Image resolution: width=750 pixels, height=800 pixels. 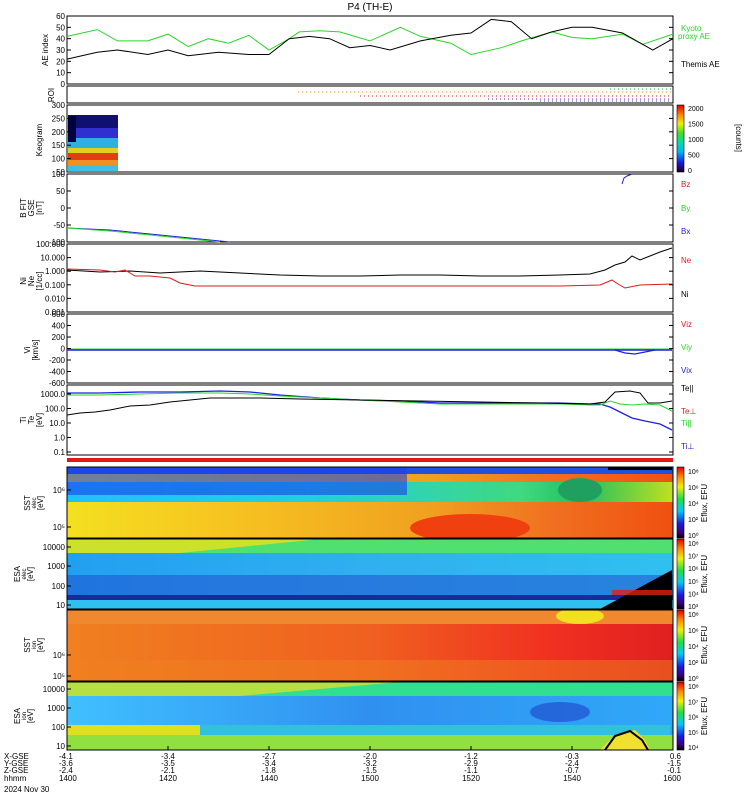 What do you see at coordinates (60, 605) in the screenshot?
I see `esa-electron-ytick-label: 10` at bounding box center [60, 605].